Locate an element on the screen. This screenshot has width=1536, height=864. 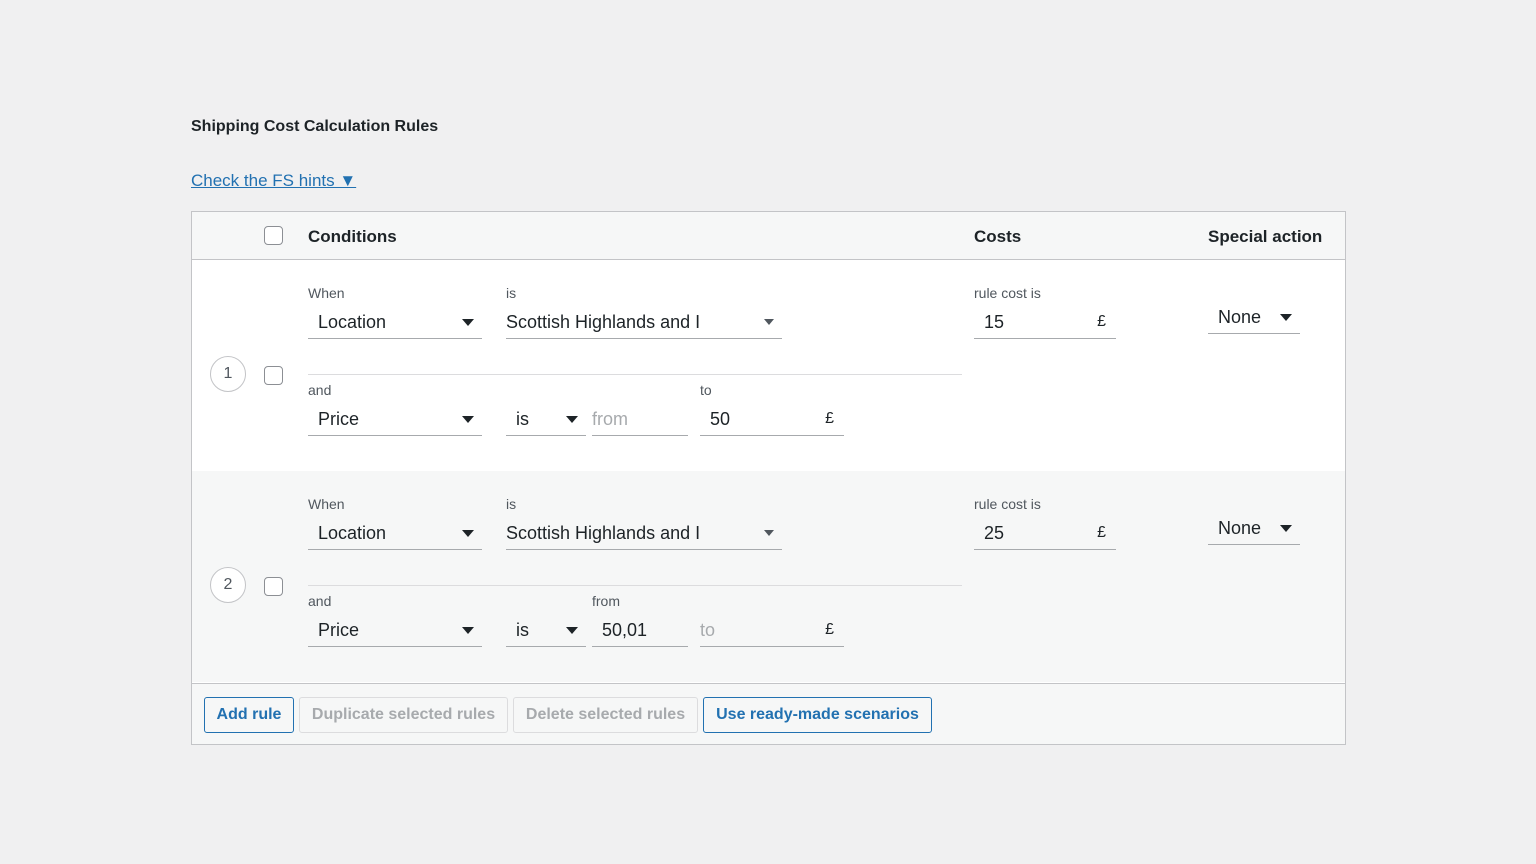
rule-cost-input: 15 £ is located at coordinates (1045, 322).